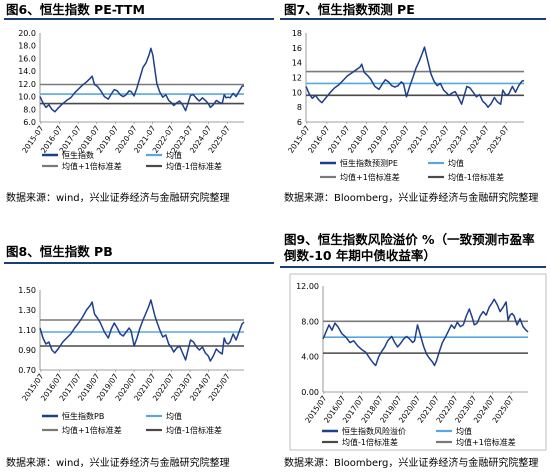 The width and height of the screenshot is (550, 474). I want to click on y-tick-label: 0.90, so click(27, 350).